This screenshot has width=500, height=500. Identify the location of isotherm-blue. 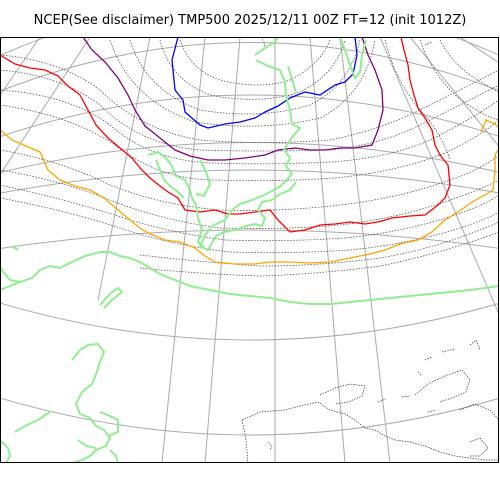
(264, 83).